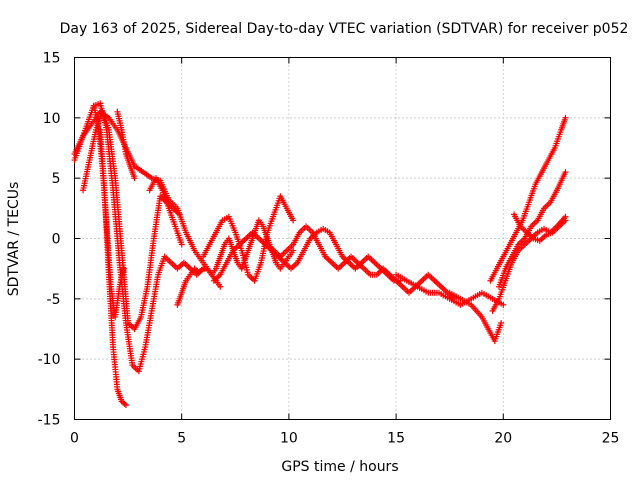 The image size is (640, 480). Describe the element at coordinates (56, 240) in the screenshot. I see `y-tick-label: 0` at that location.